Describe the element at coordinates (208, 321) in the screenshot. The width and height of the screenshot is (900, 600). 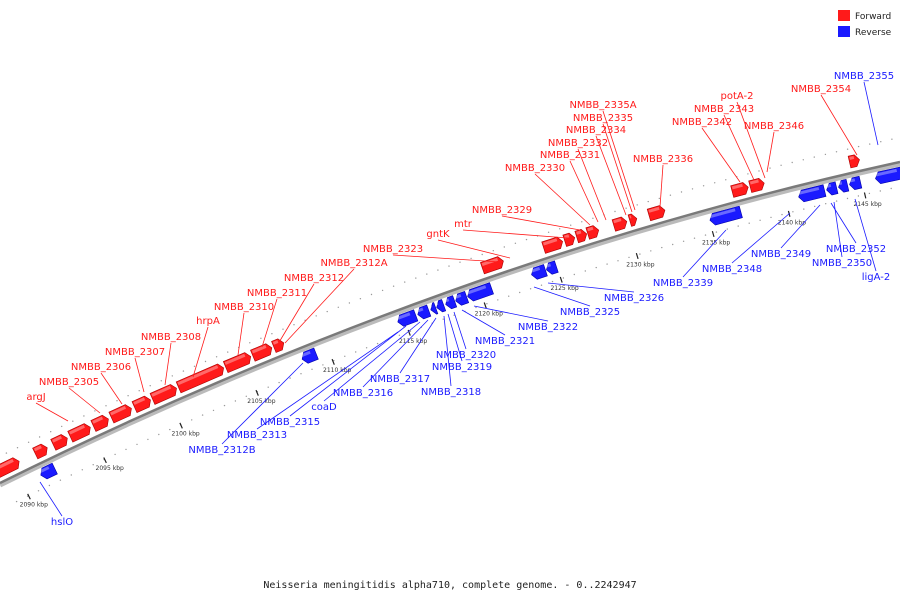
I see `forward-gene-label-hrpa: hrpA` at that location.